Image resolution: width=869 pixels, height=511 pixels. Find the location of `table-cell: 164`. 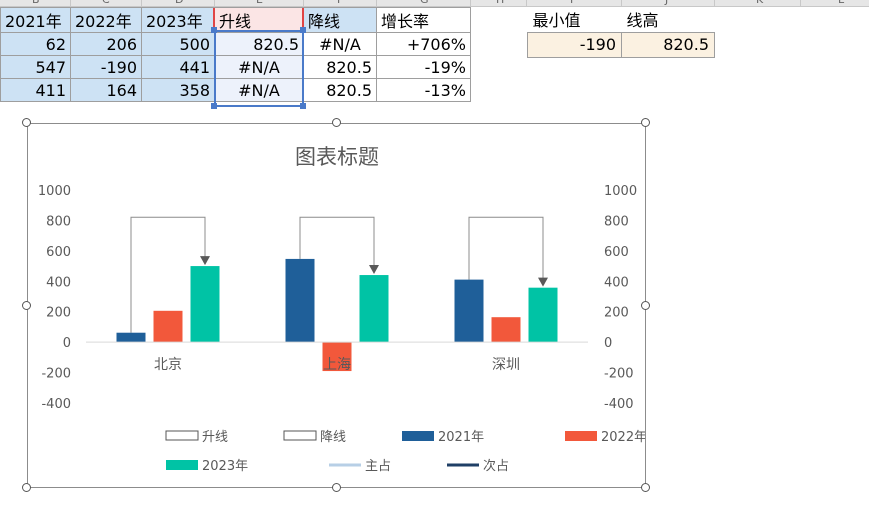

table-cell: 164 is located at coordinates (106, 90).